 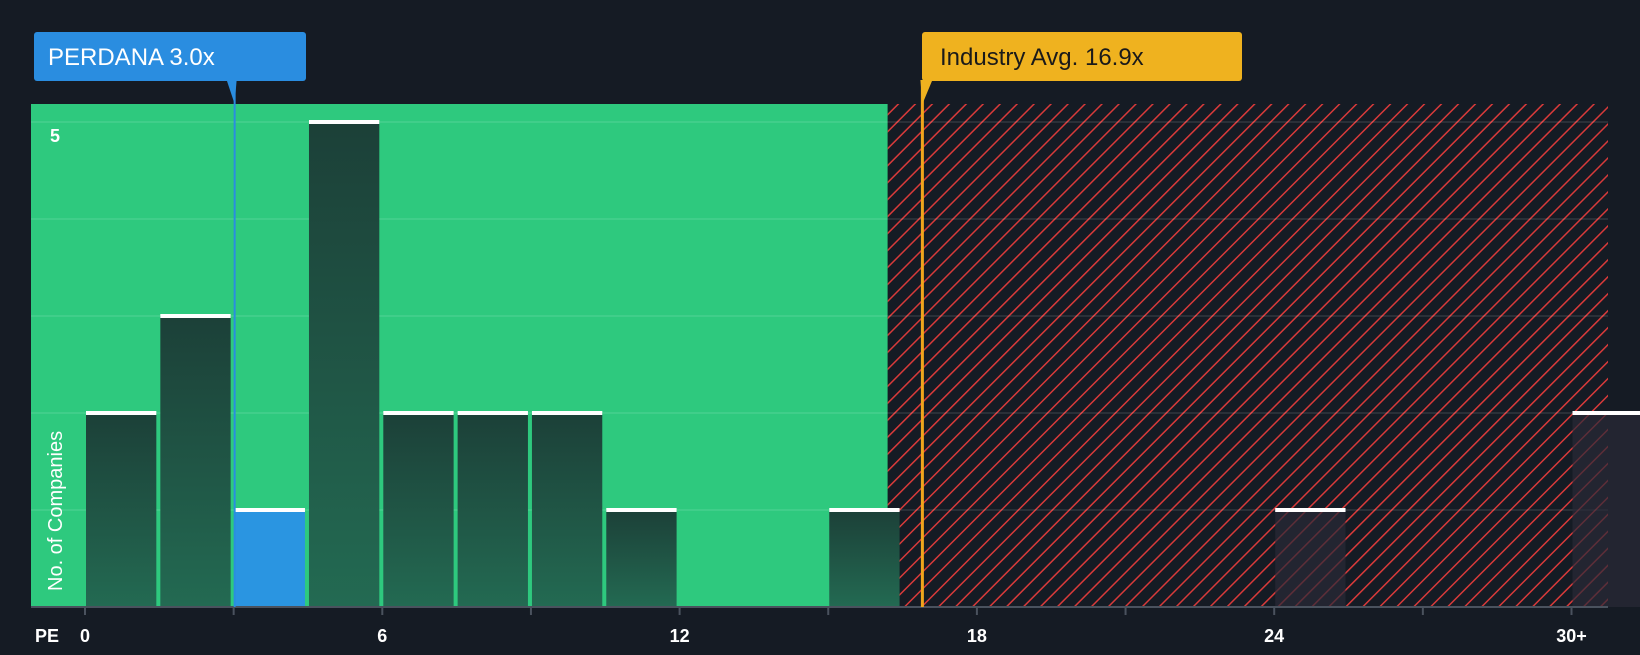 What do you see at coordinates (828, 611) in the screenshot?
I see `x-ticks` at bounding box center [828, 611].